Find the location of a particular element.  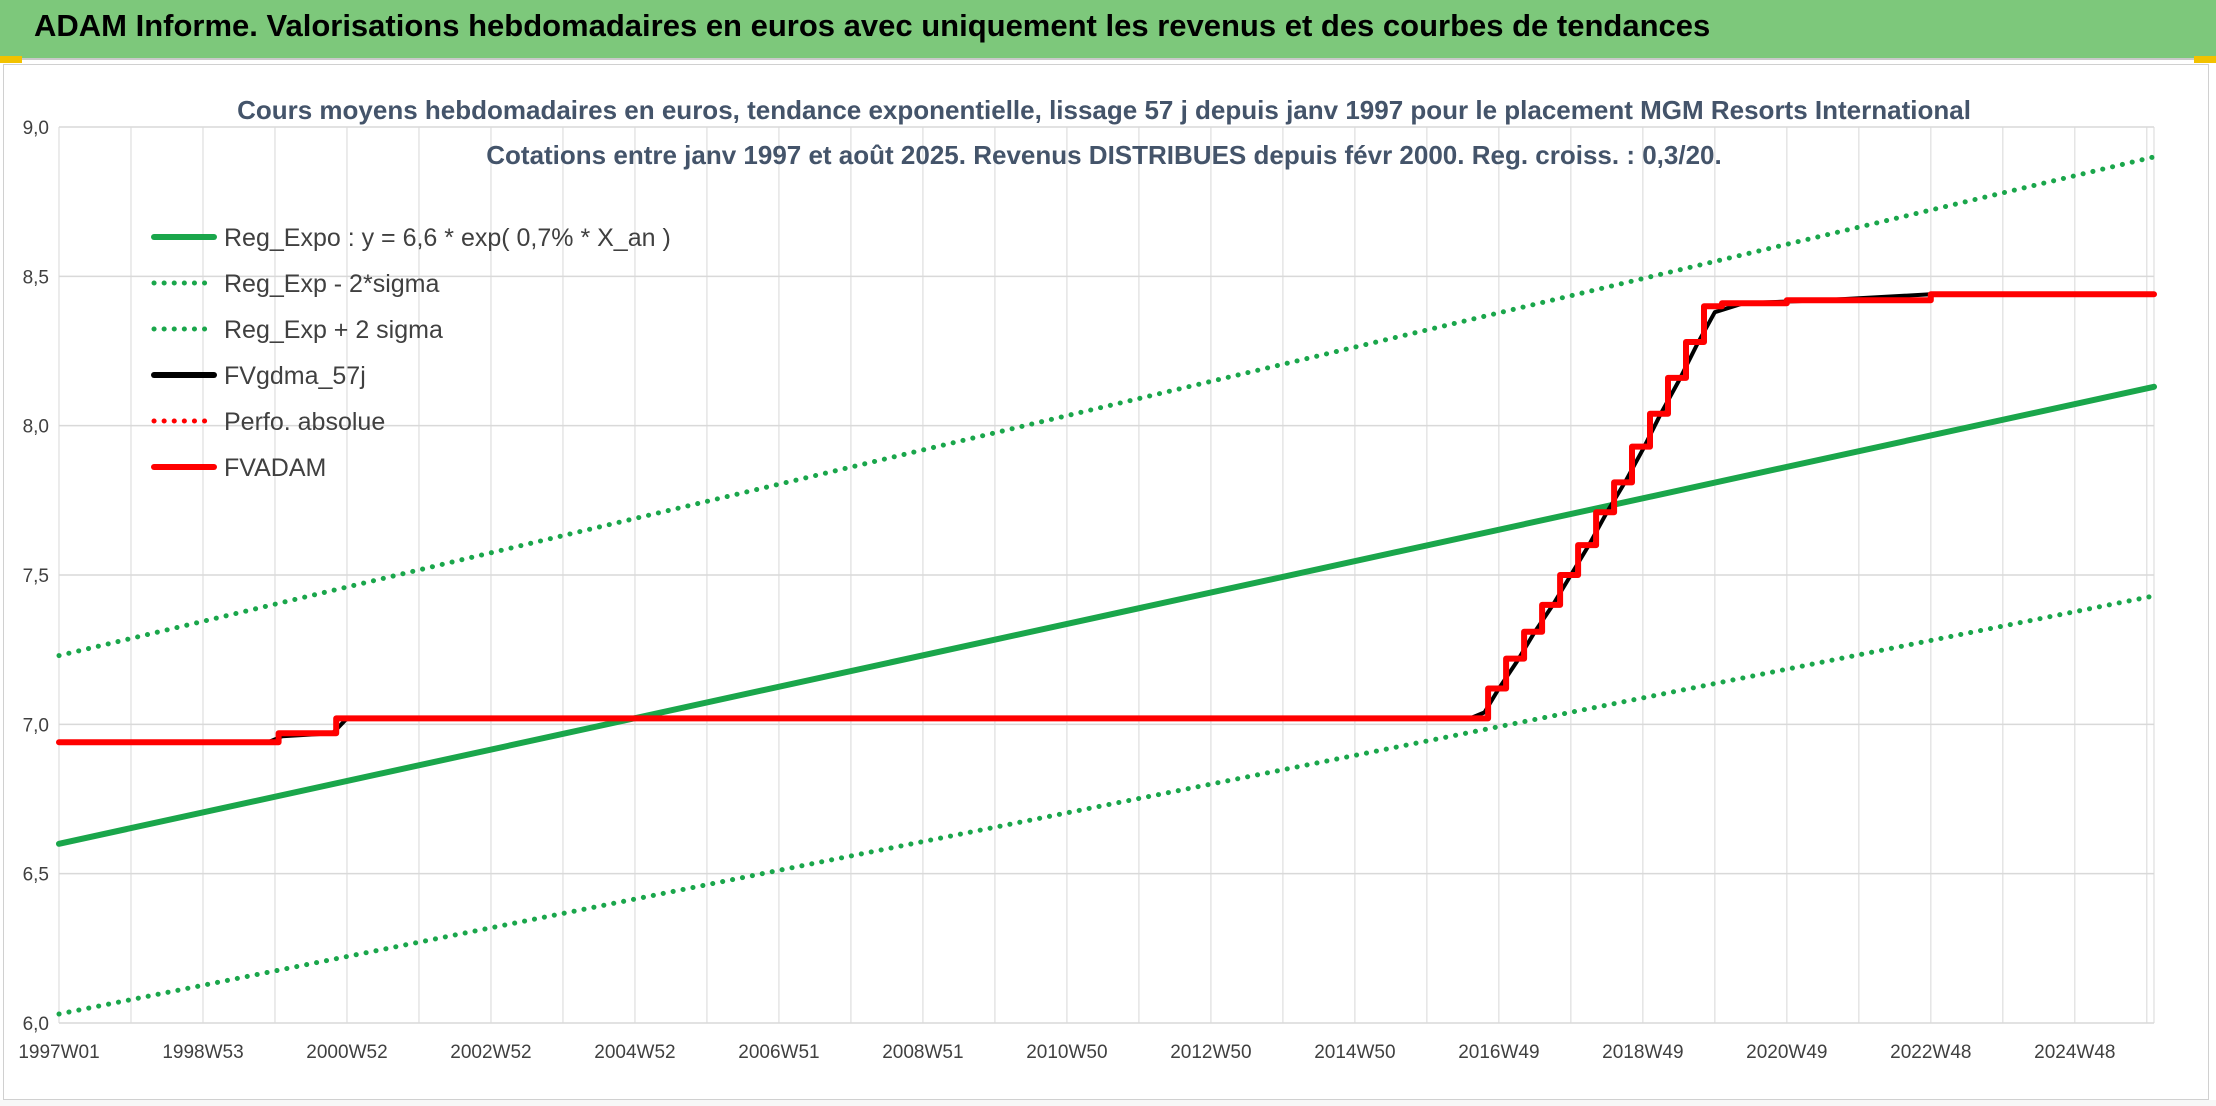

banner-accent-left is located at coordinates (11, 59).